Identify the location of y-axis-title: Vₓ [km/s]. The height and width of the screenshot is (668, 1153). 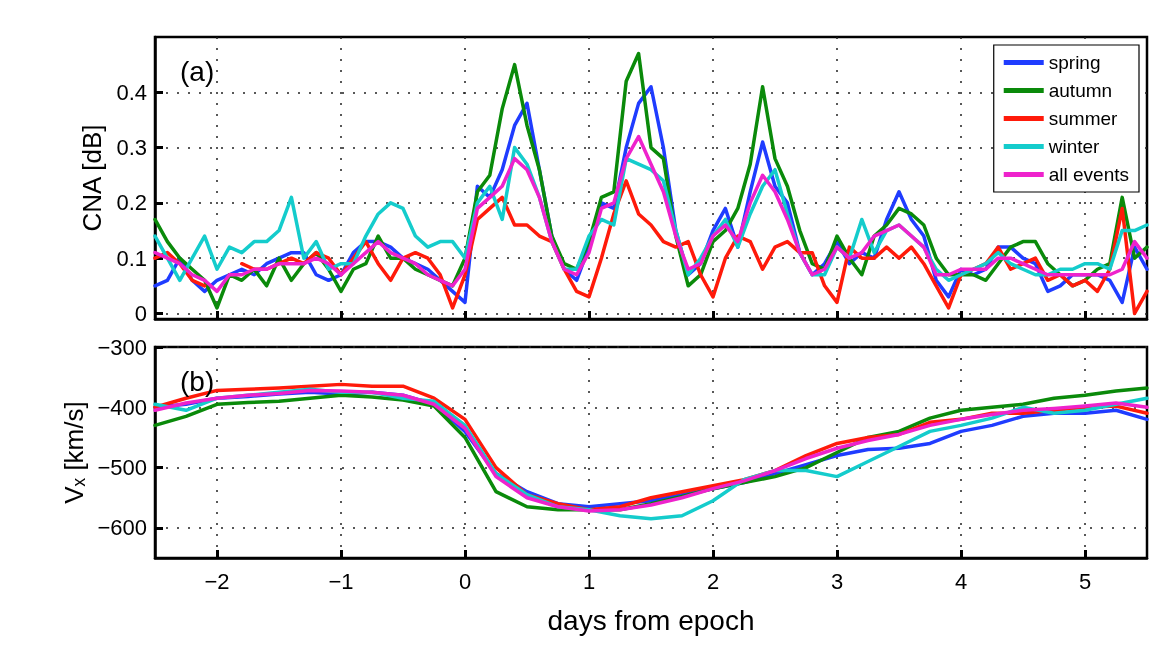
(73, 452).